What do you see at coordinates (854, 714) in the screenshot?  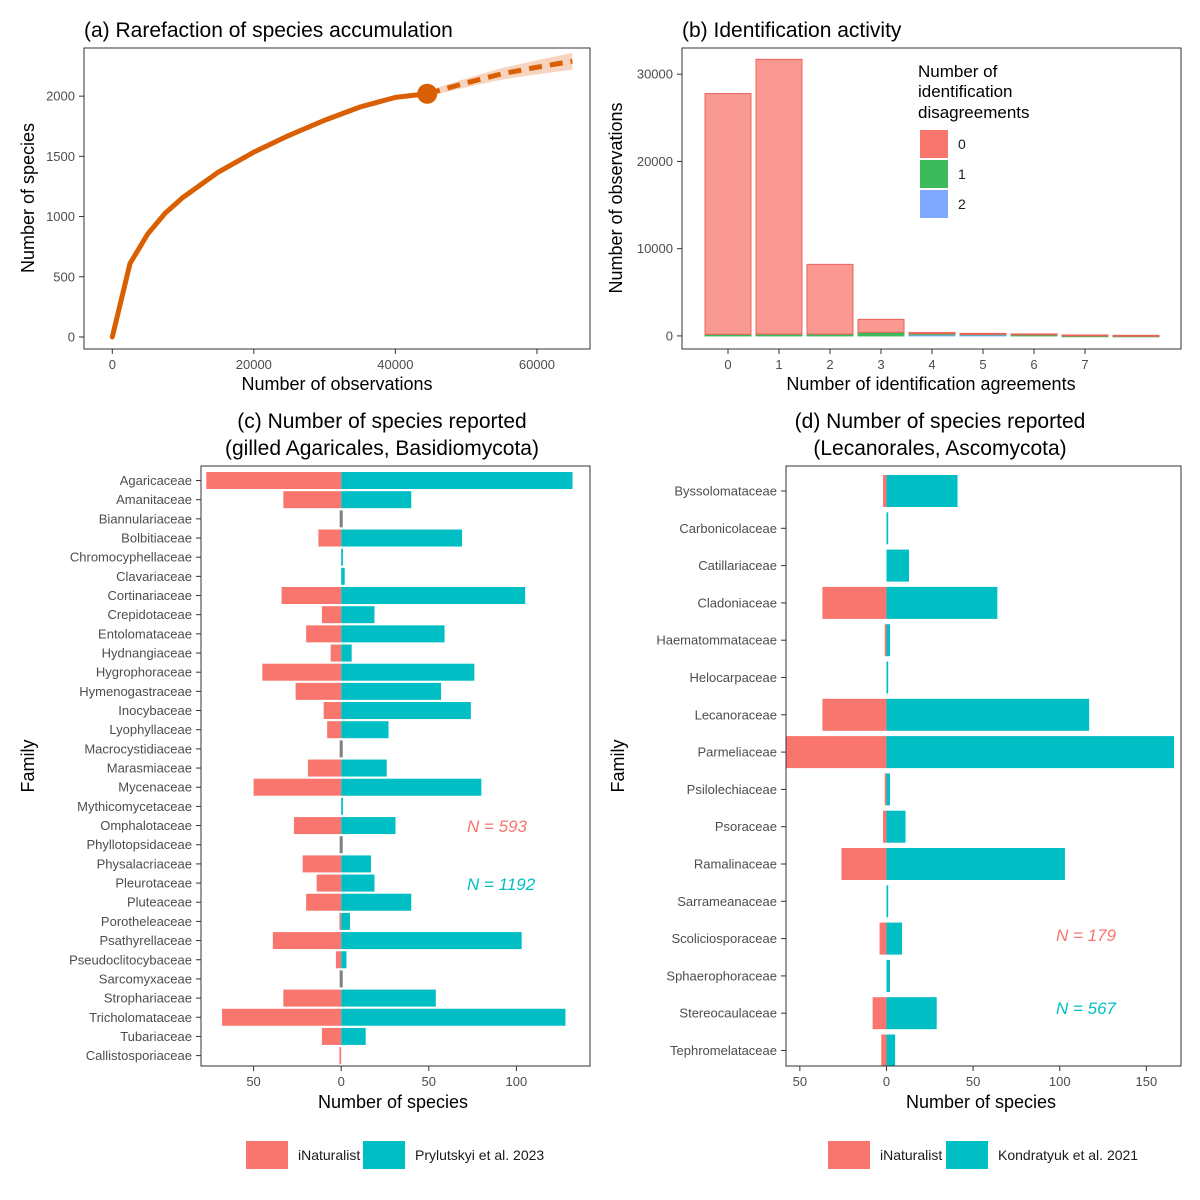 I see `bar-inaturalist-lecanoraceae` at bounding box center [854, 714].